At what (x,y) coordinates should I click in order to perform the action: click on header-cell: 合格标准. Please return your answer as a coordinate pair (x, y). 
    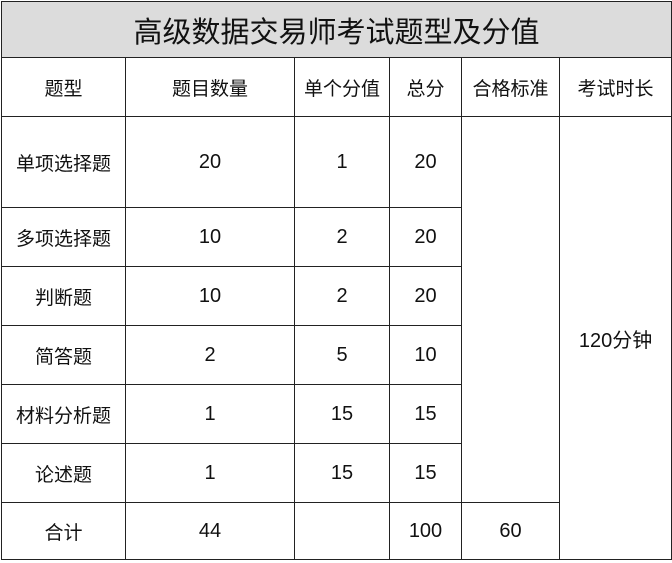
    Looking at the image, I should click on (510, 87).